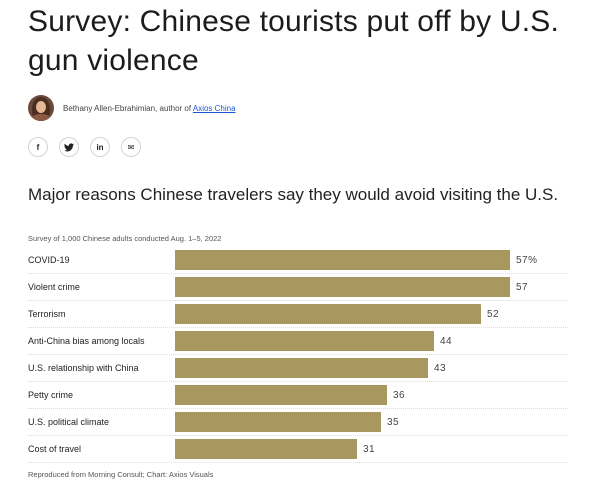 The width and height of the screenshot is (600, 495). What do you see at coordinates (493, 314) in the screenshot?
I see `bar-value-label: 52` at bounding box center [493, 314].